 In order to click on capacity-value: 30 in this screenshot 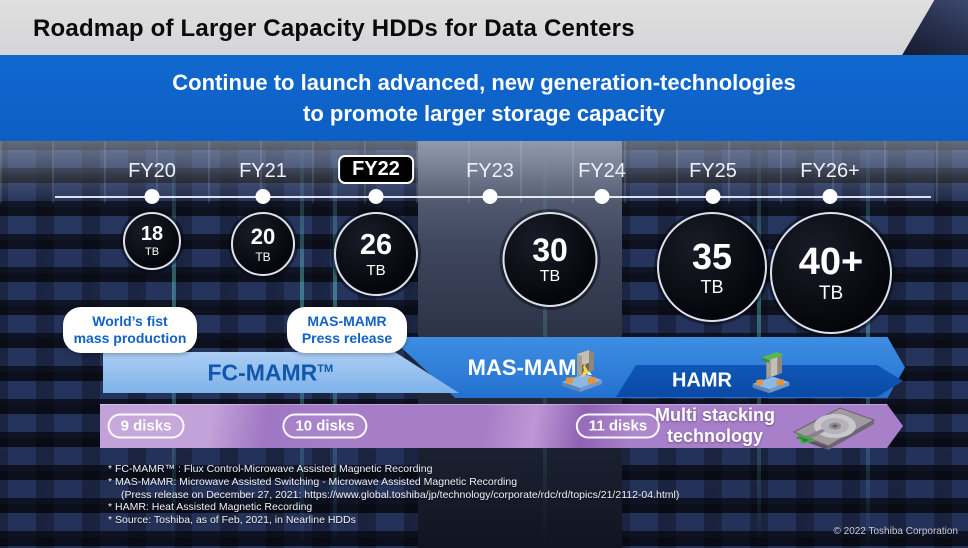, I will do `click(550, 250)`.